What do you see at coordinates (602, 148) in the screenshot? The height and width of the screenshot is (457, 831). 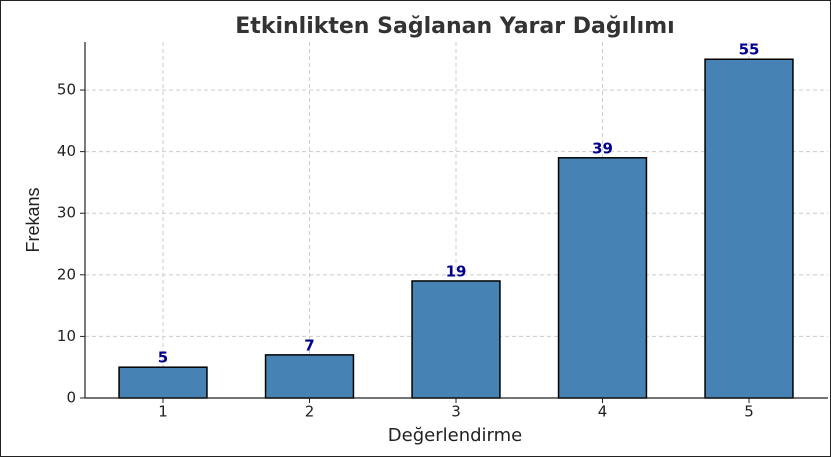 I see `value-label: 39` at bounding box center [602, 148].